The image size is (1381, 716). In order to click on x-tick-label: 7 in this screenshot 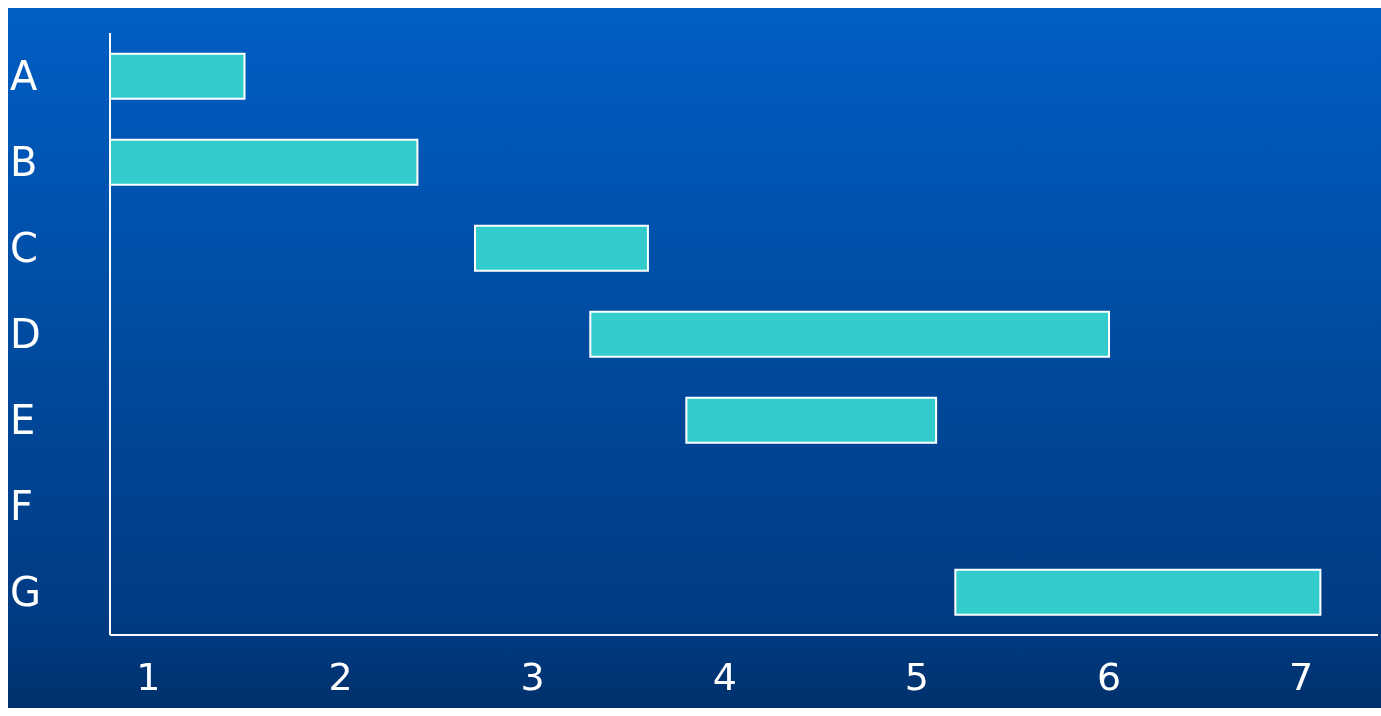, I will do `click(1301, 676)`.